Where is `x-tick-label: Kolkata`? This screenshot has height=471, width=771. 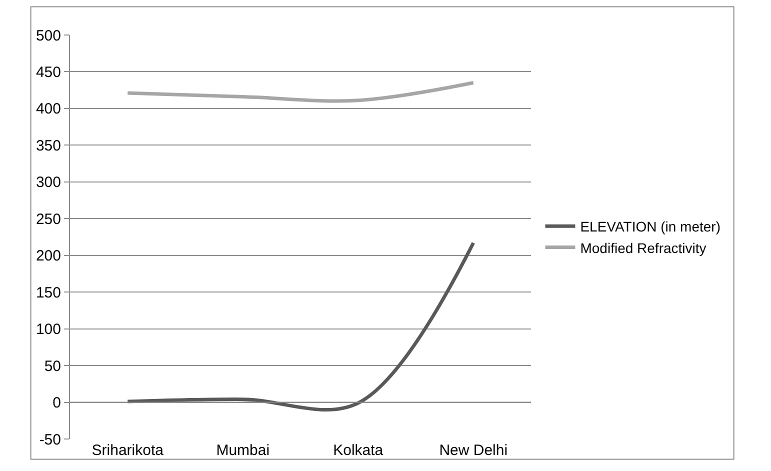 x-tick-label: Kolkata is located at coordinates (358, 450).